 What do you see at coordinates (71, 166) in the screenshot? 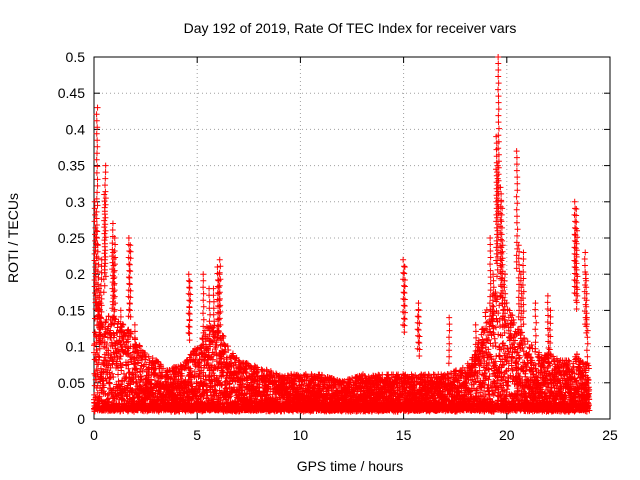
I see `y-tick-label: 0.35` at bounding box center [71, 166].